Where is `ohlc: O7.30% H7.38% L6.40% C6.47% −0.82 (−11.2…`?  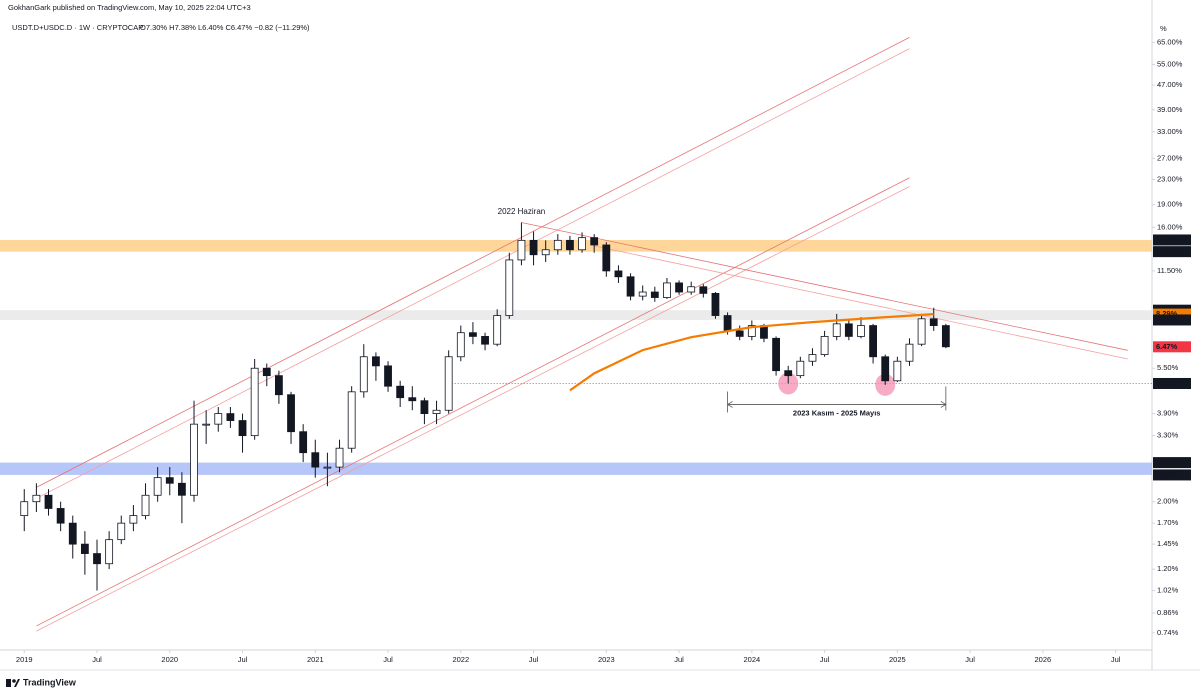
ohlc: O7.30% H7.38% L6.40% C6.47% −0.82 (−11.2… is located at coordinates (225, 27).